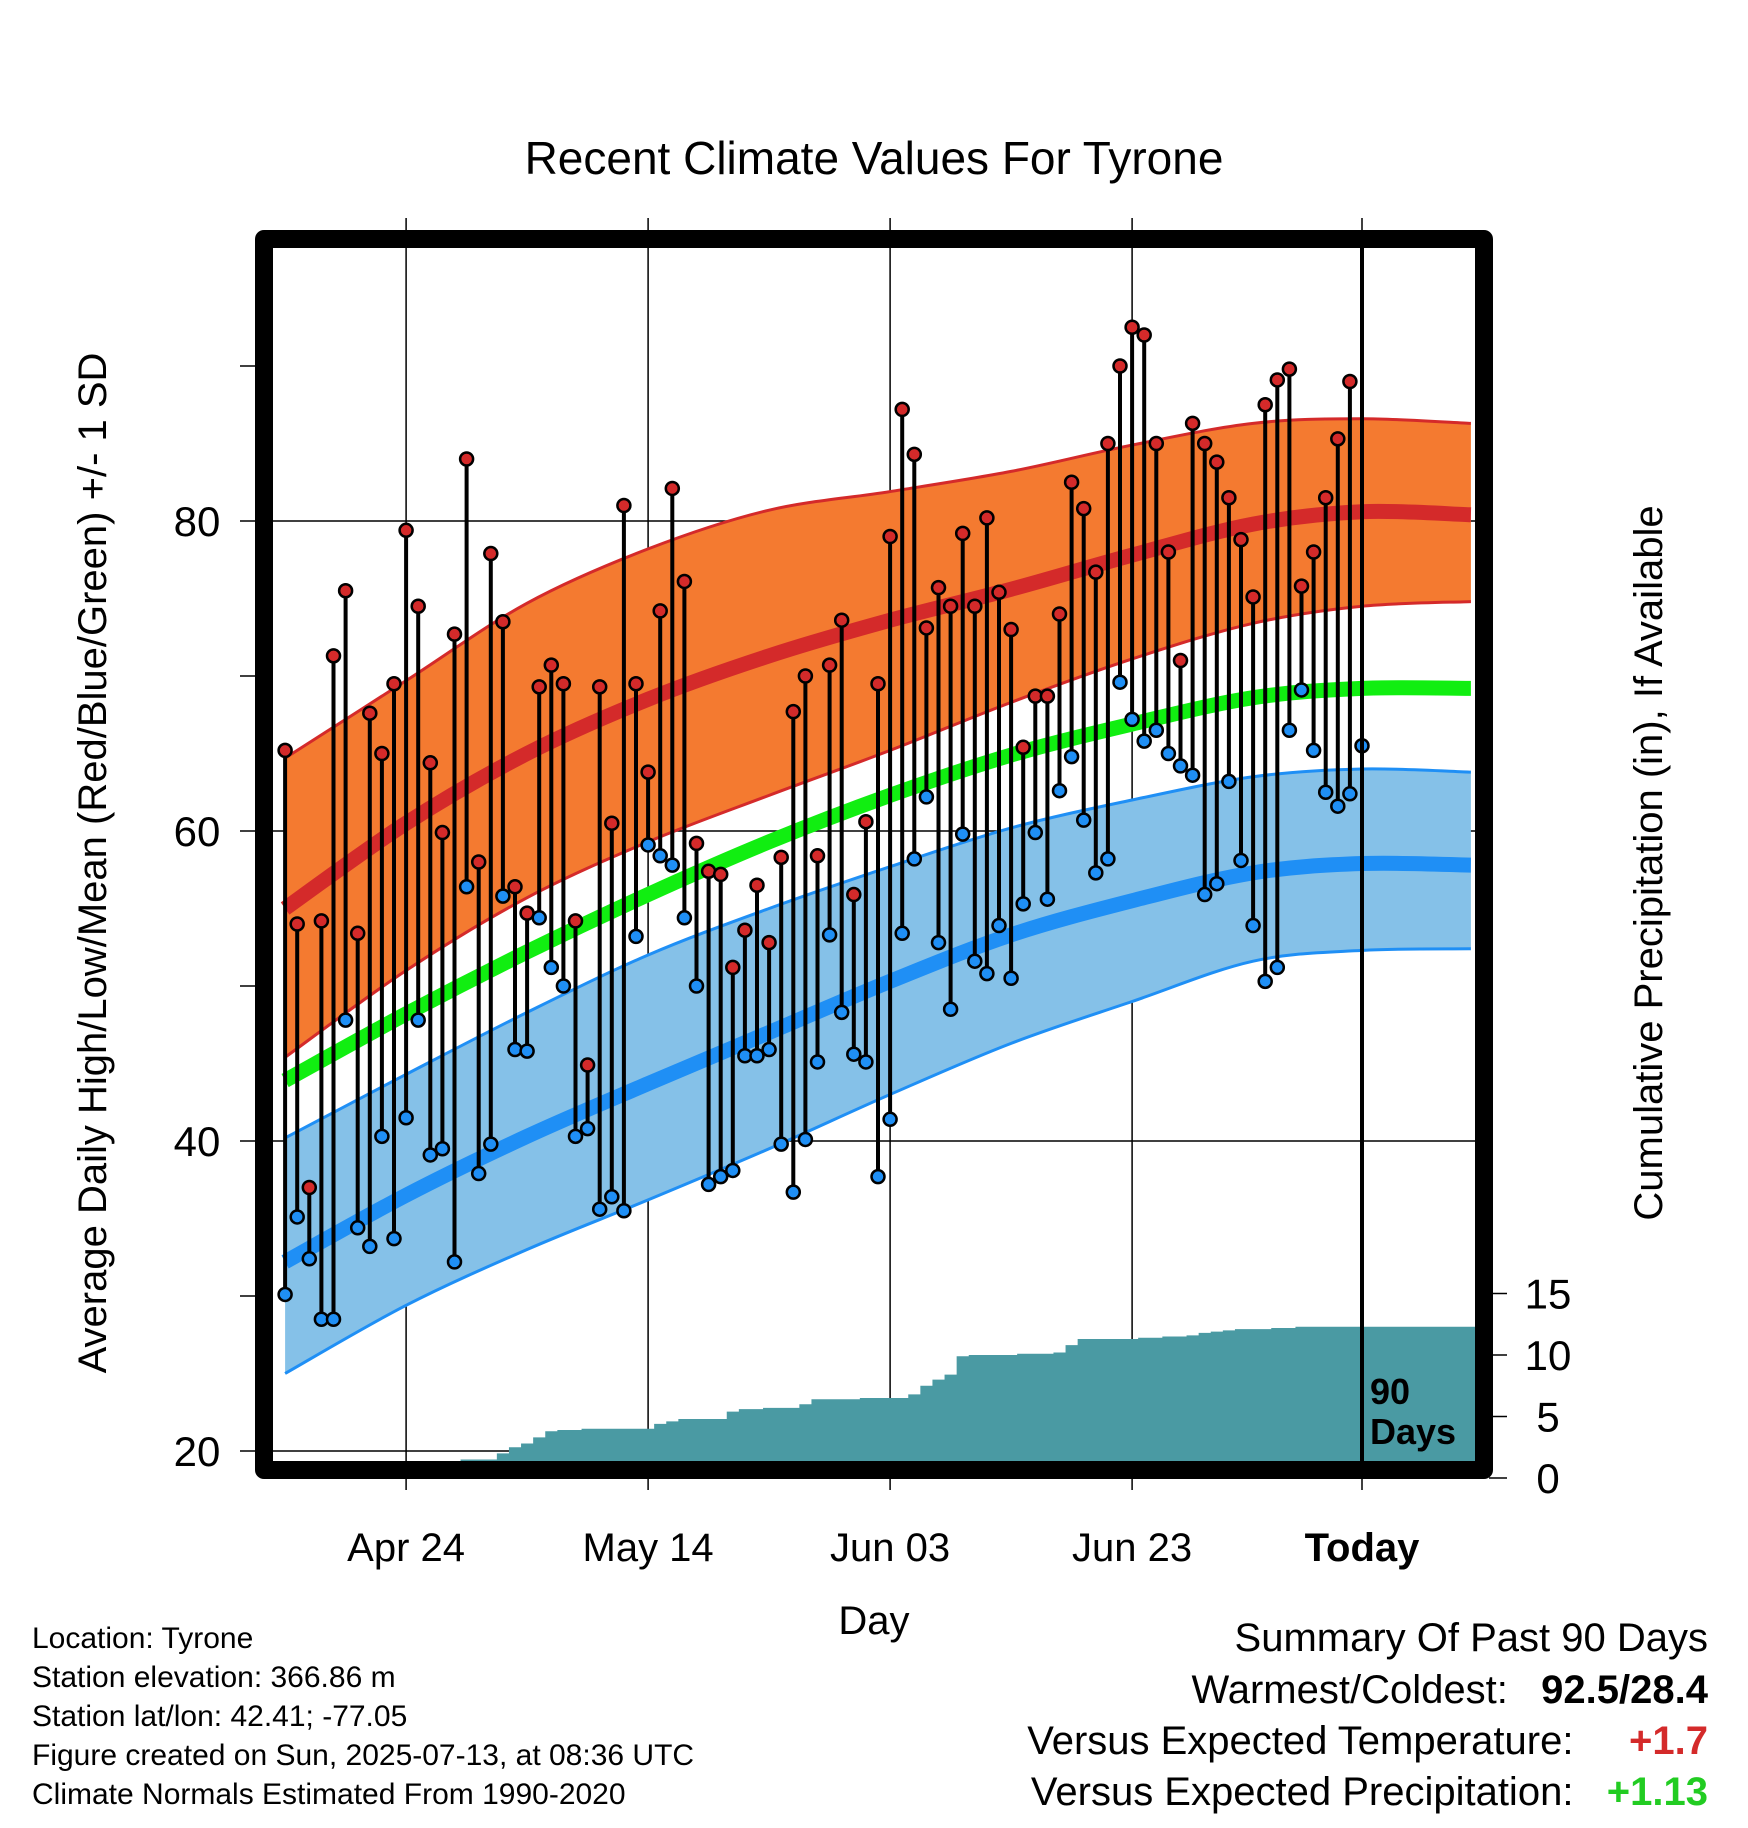 This screenshot has width=1748, height=1828. What do you see at coordinates (197, 521) in the screenshot?
I see `y-tick-label-80: 80` at bounding box center [197, 521].